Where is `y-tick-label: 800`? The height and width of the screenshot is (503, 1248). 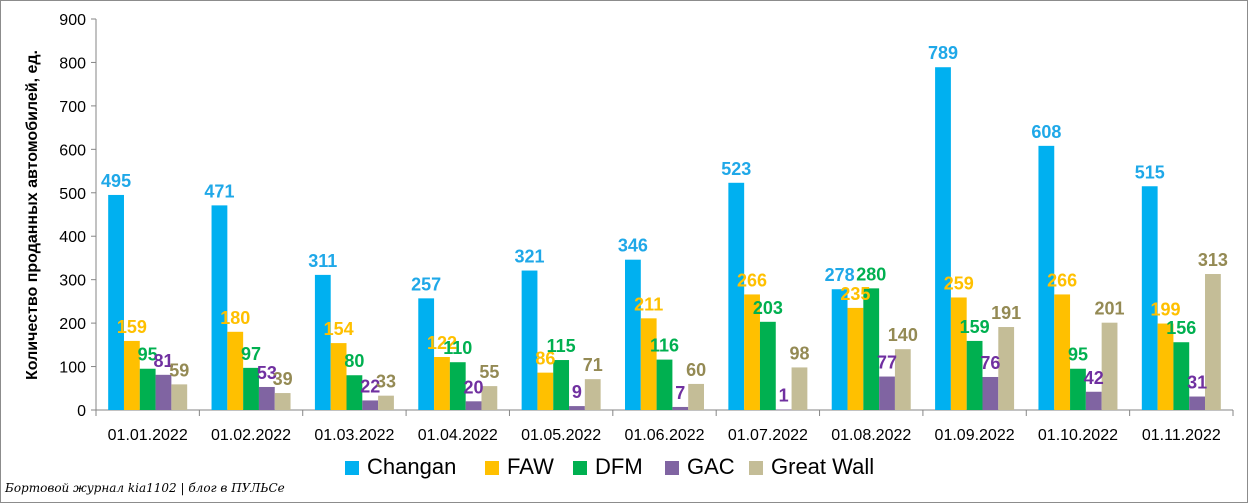 y-tick-label: 800 is located at coordinates (72, 63).